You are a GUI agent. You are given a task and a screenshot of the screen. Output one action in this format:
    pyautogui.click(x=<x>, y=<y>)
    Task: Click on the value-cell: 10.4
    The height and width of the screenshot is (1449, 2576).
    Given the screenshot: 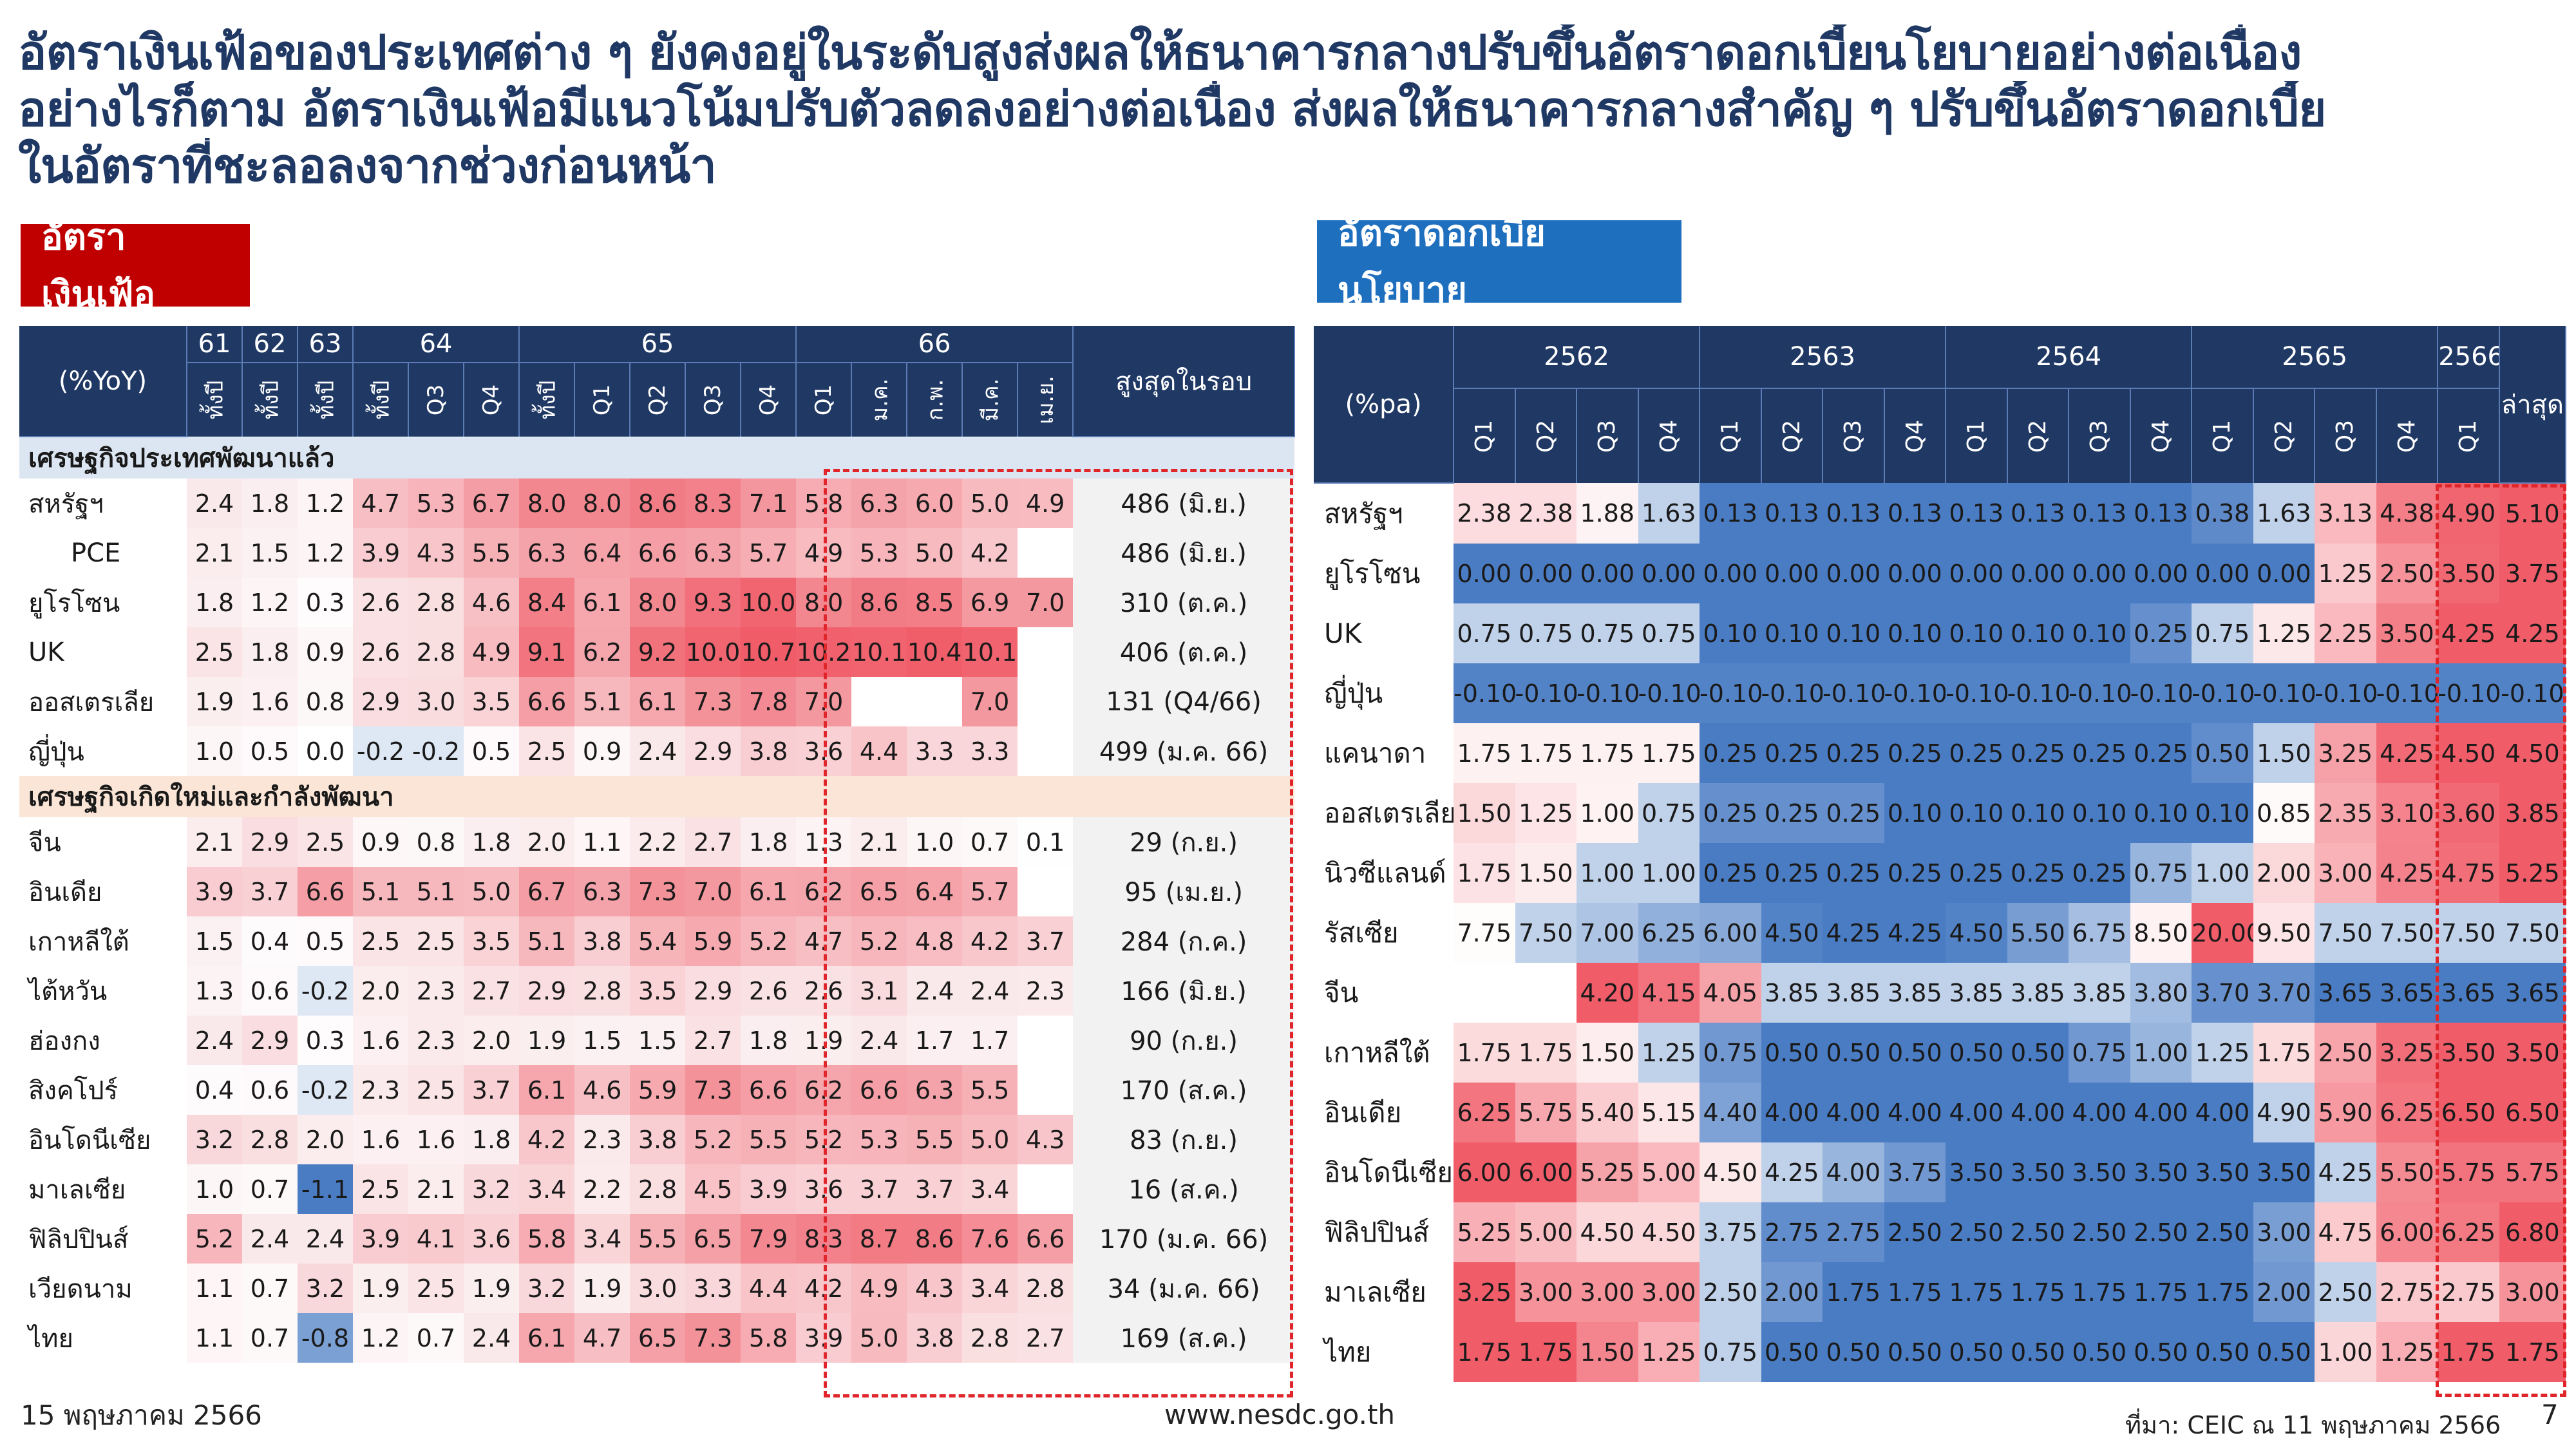 What is the action you would take?
    pyautogui.click(x=935, y=652)
    